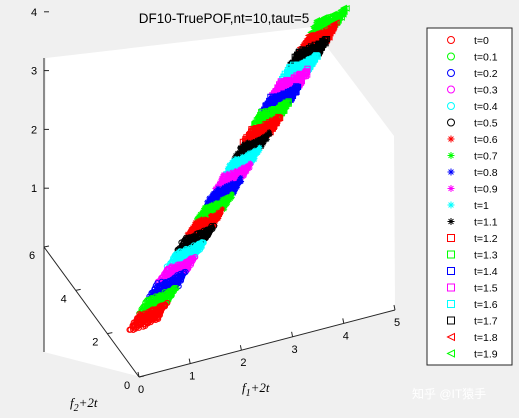 The height and width of the screenshot is (418, 519). What do you see at coordinates (486, 239) in the screenshot?
I see `legend-label: t=1.2` at bounding box center [486, 239].